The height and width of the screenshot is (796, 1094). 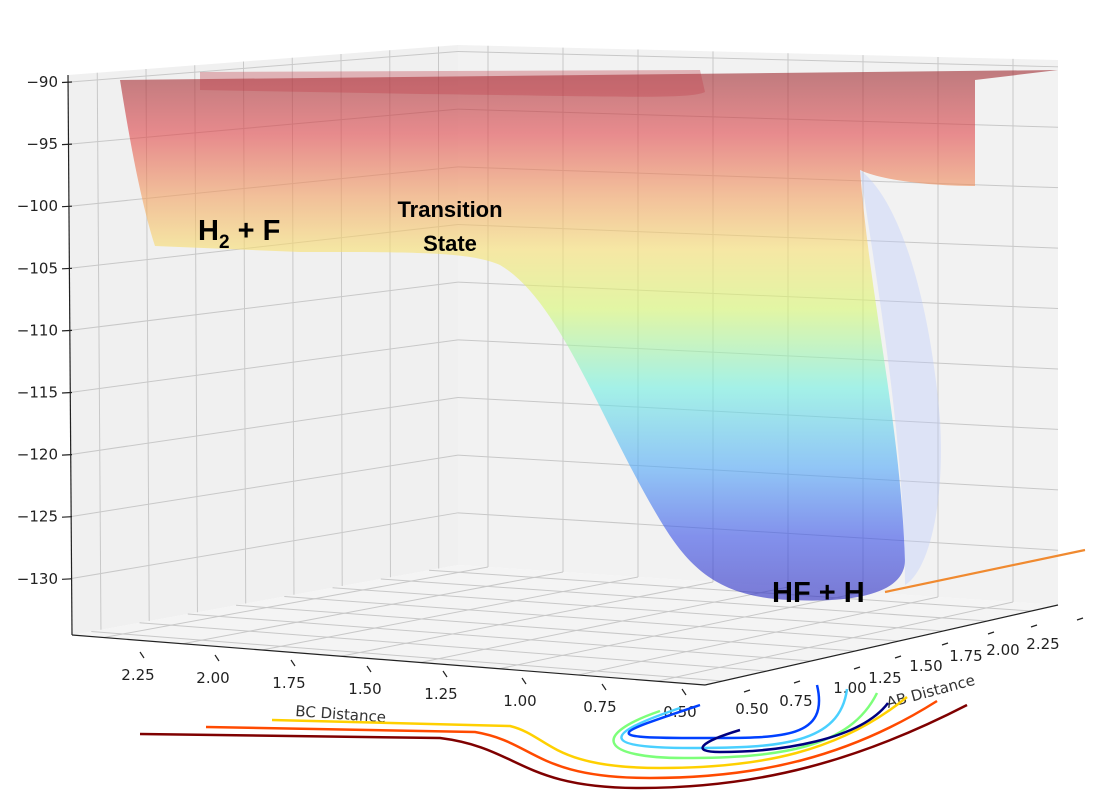 What do you see at coordinates (900, 377) in the screenshot?
I see `surface-right-inner` at bounding box center [900, 377].